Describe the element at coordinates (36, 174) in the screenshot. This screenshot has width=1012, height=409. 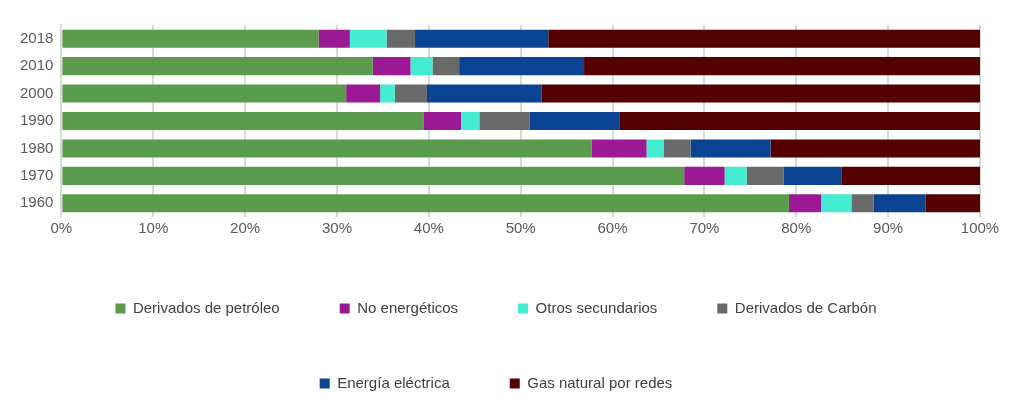
I see `y-tick-label: 1970` at that location.